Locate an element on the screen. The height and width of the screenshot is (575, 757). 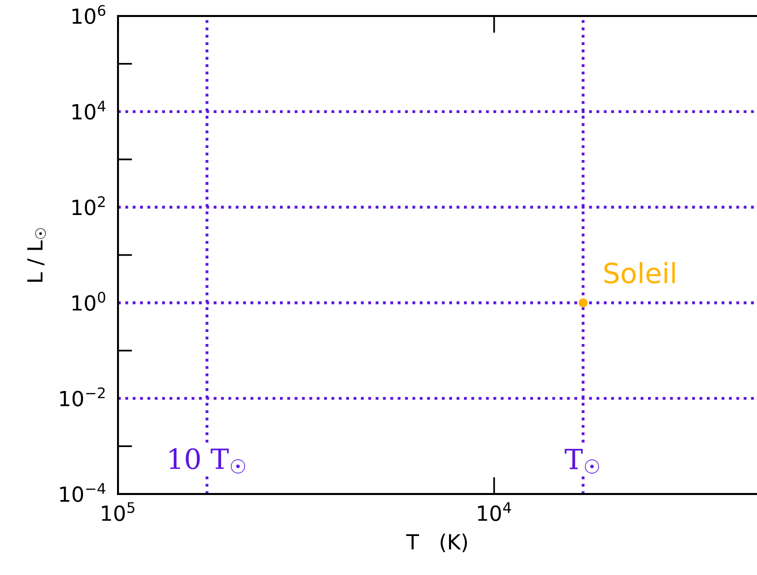
y-tick-label: 10$^{−4}$ is located at coordinates (83, 492).